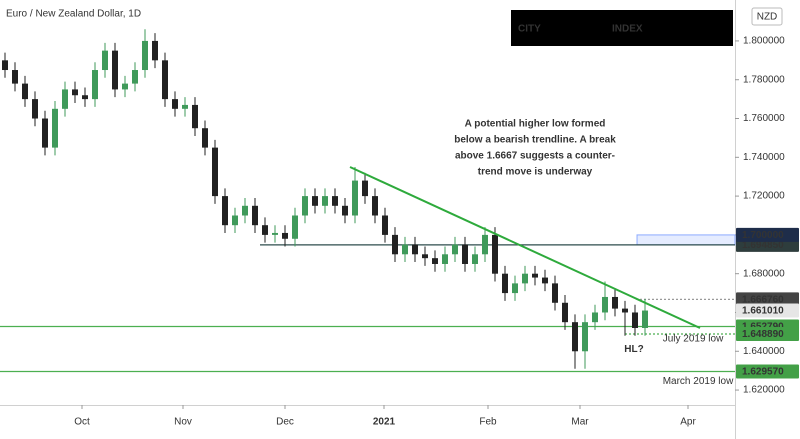  Describe the element at coordinates (693, 338) in the screenshot. I see `level-note: July 2019 low` at that location.